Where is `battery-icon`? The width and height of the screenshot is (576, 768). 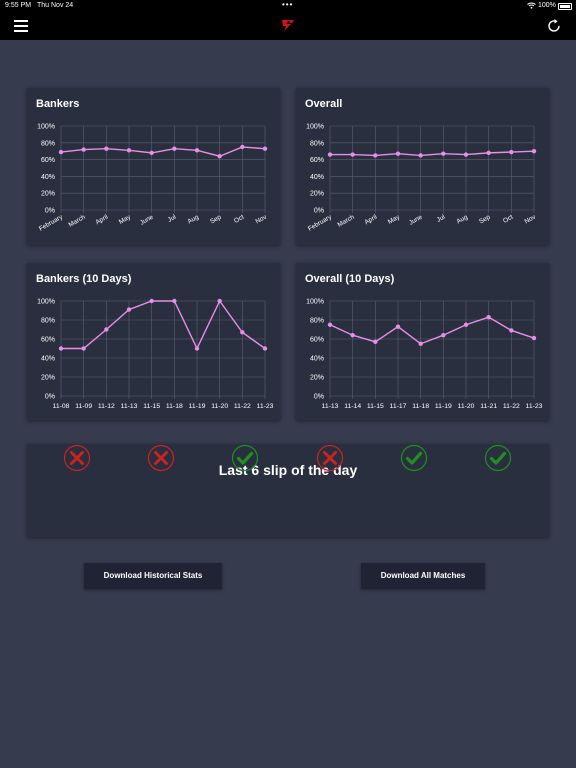 battery-icon is located at coordinates (565, 6).